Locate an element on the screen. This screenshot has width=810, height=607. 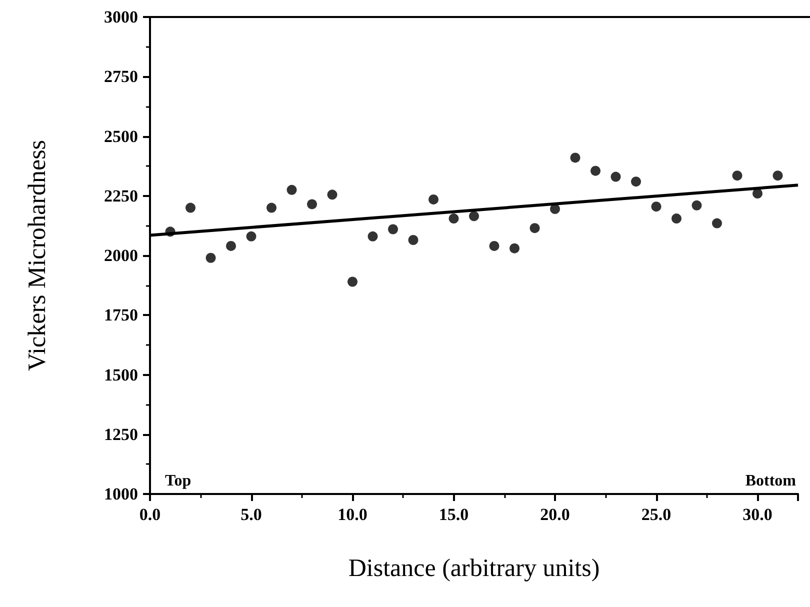
y-tick-label: 2000 is located at coordinates (121, 255).